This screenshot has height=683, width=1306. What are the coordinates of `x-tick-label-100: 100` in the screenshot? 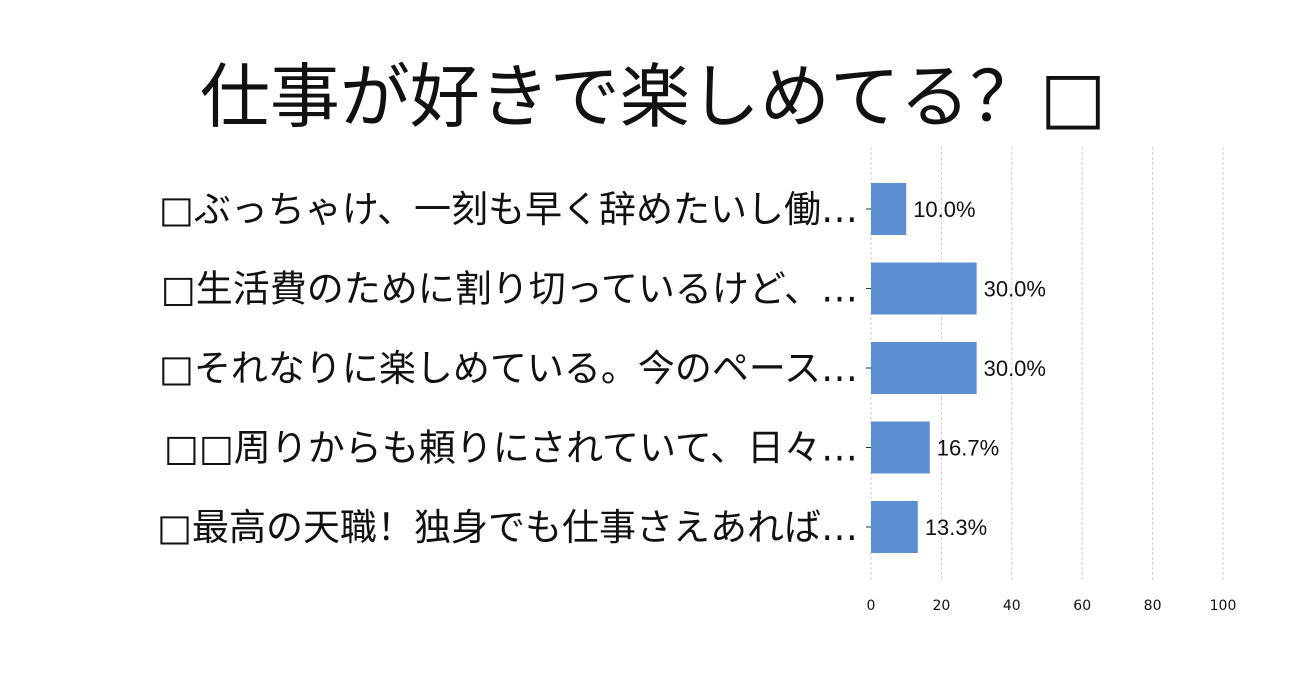 It's located at (1223, 606).